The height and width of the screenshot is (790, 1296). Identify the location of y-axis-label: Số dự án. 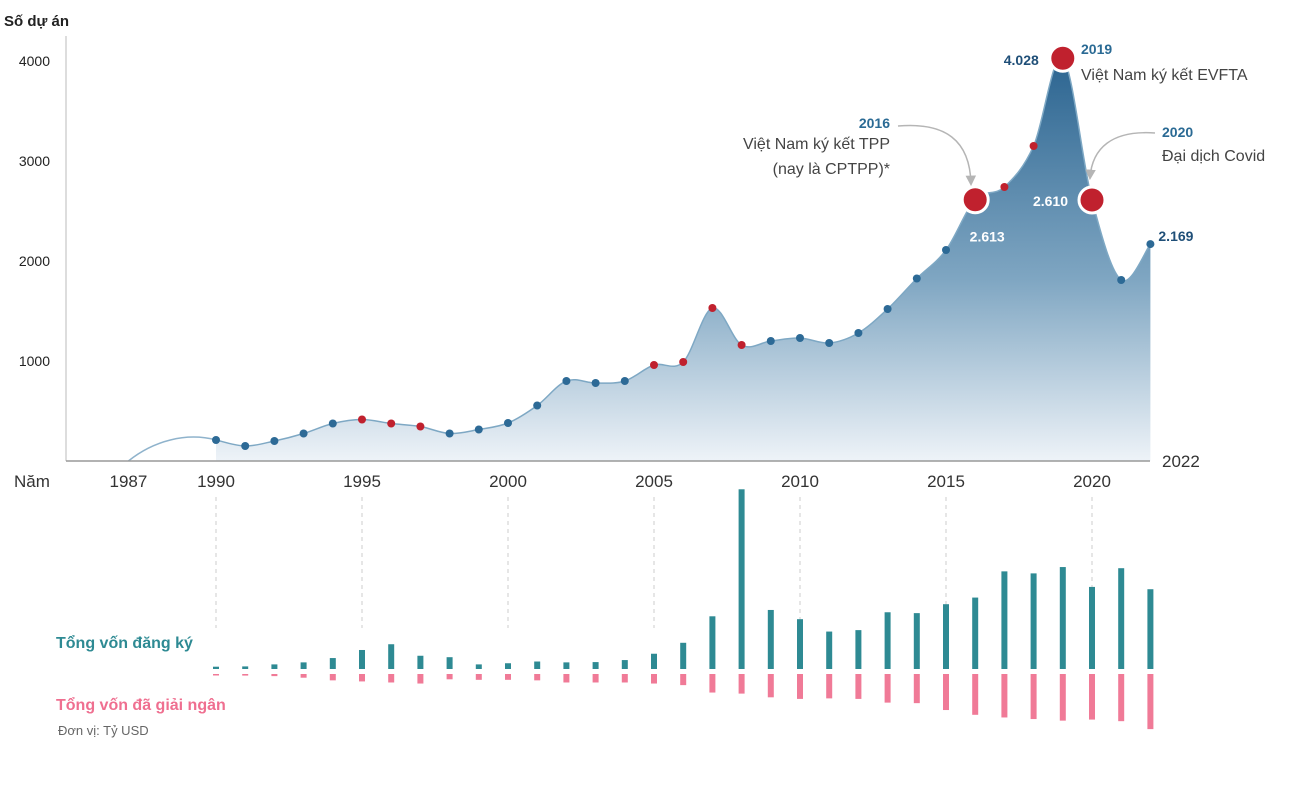
(36, 21).